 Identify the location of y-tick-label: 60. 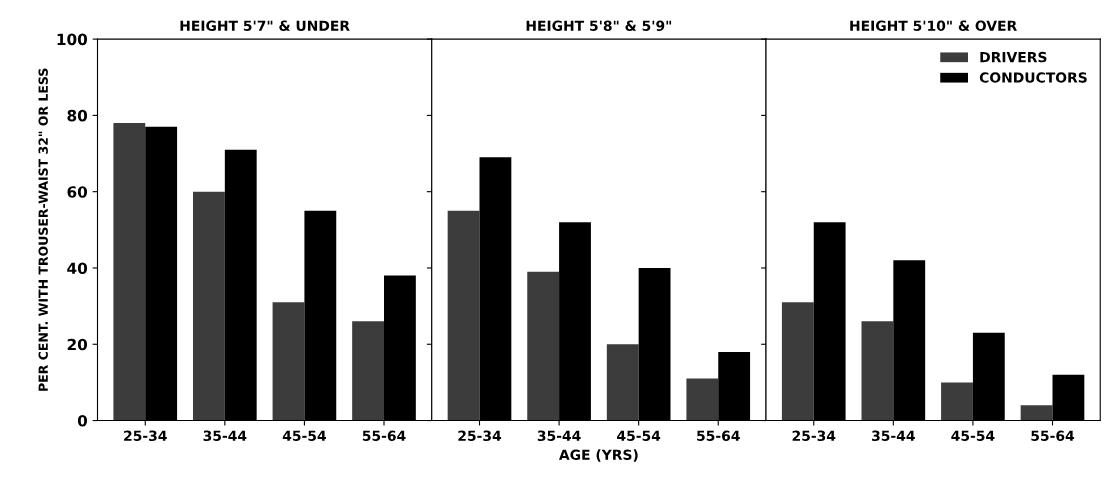
(77, 192).